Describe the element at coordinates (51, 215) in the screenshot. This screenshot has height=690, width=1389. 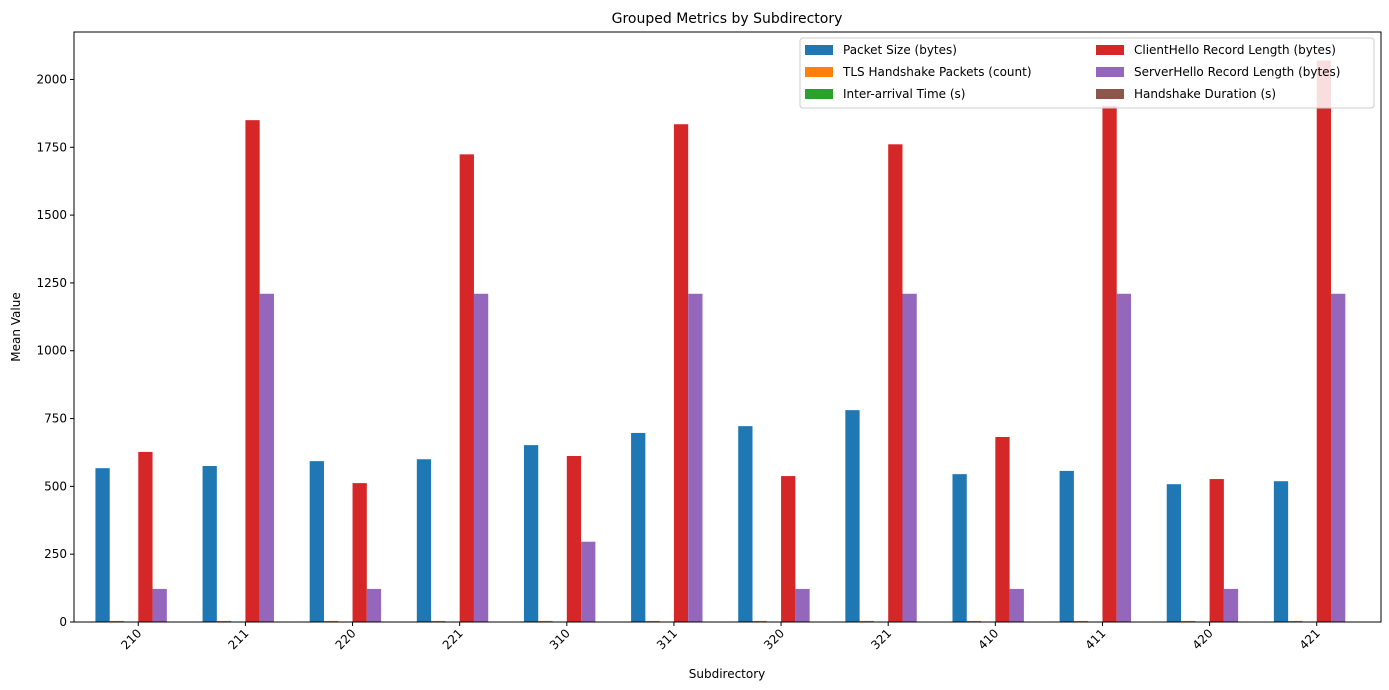
I see `y-tick-label: 1500` at that location.